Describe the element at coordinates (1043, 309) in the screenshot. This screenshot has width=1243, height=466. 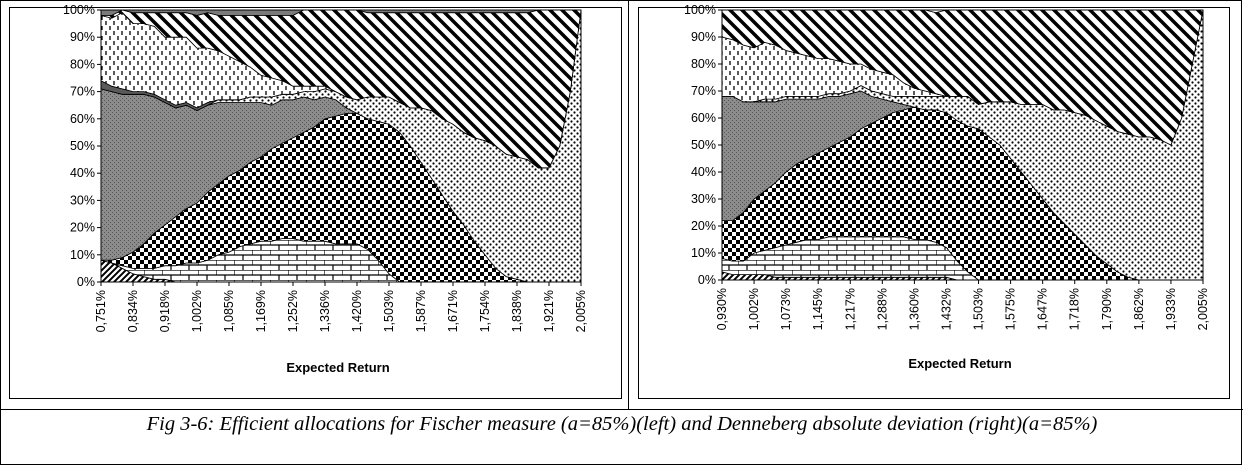
I see `x-tick-label: 1,647%` at that location.